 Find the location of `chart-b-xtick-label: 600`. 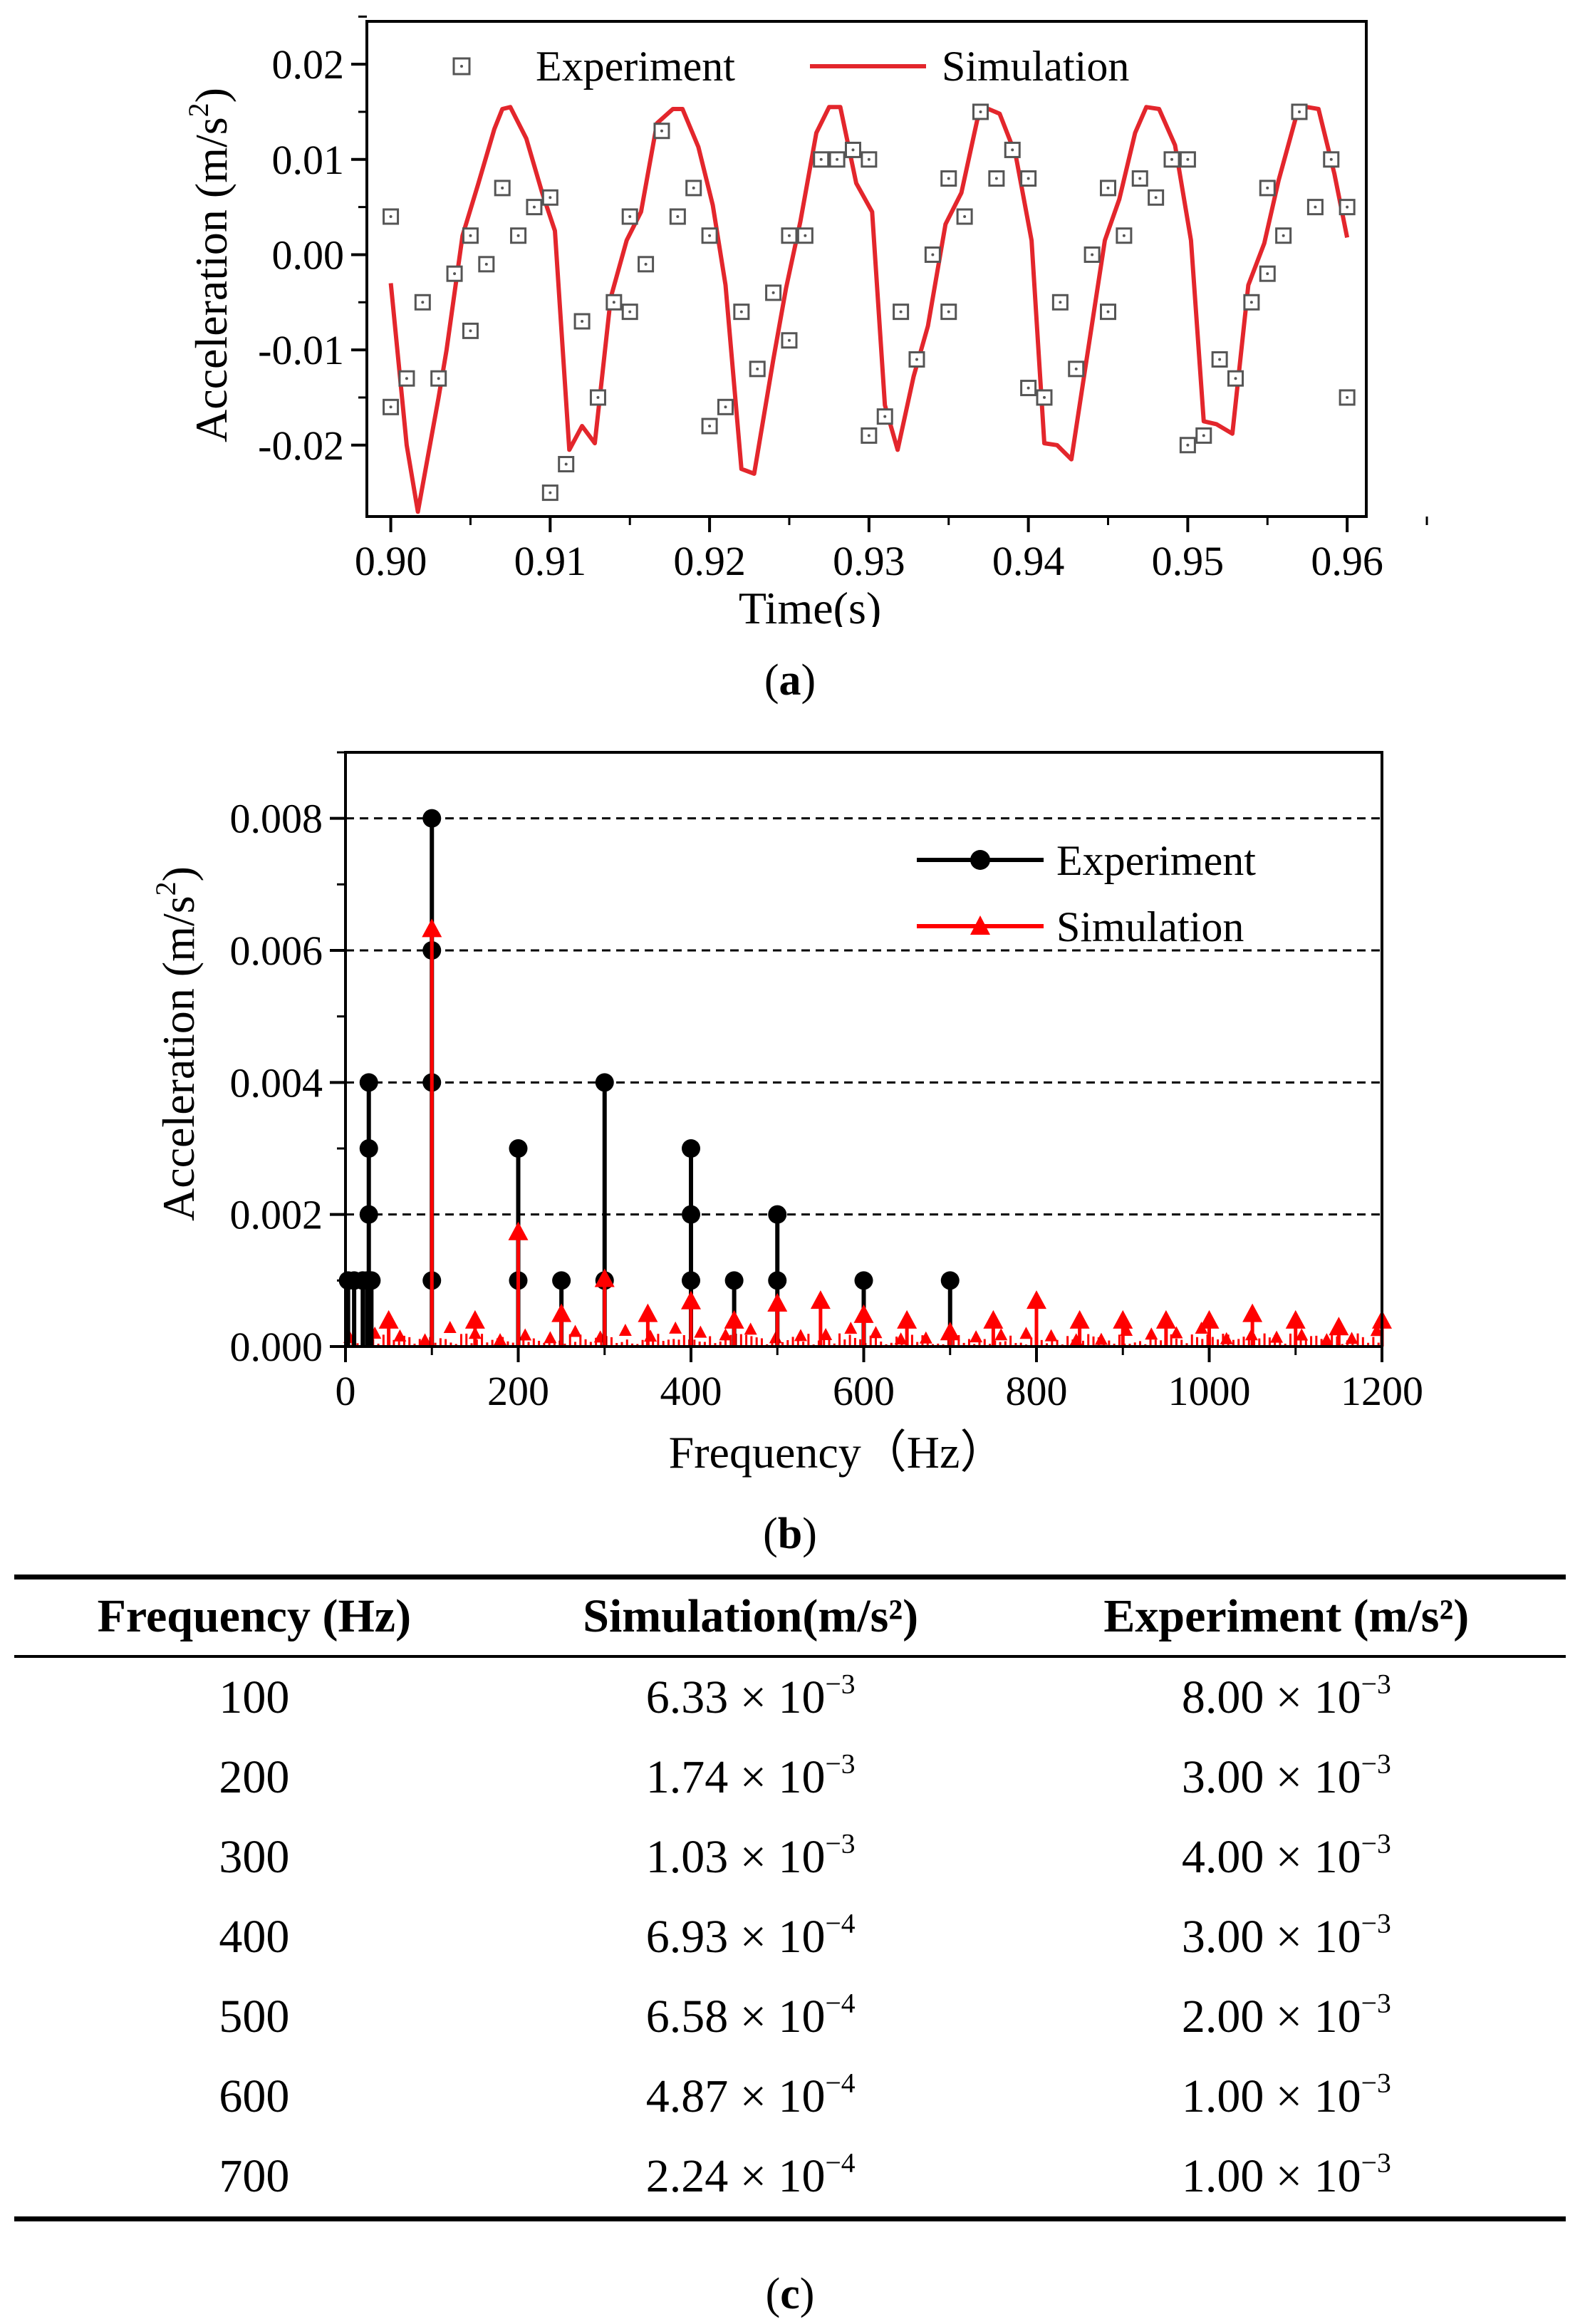

chart-b-xtick-label: 600 is located at coordinates (864, 1391).